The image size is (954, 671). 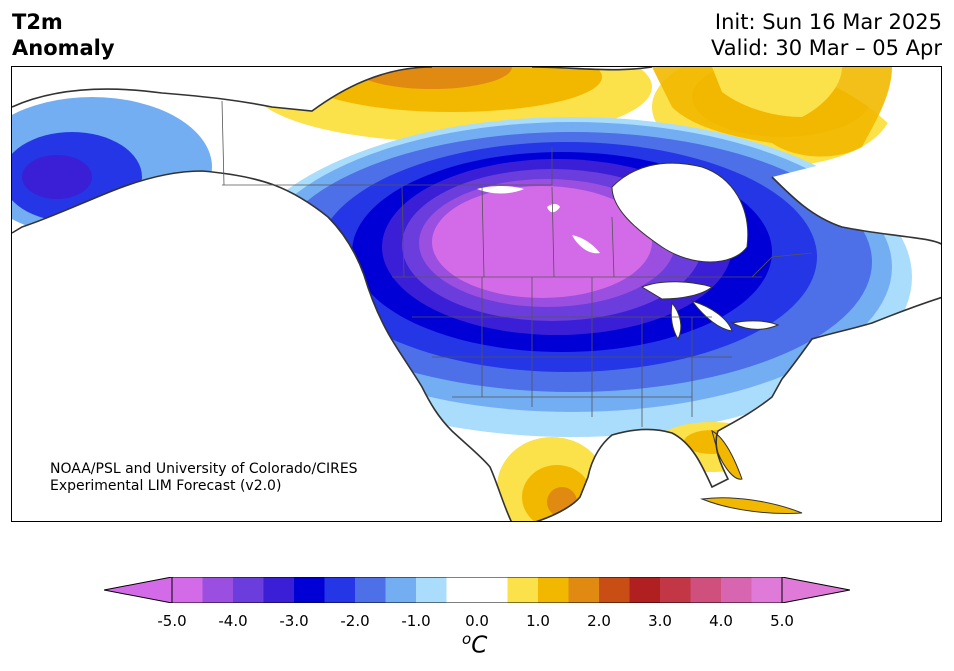 What do you see at coordinates (711, 316) in the screenshot?
I see `lake-huron` at bounding box center [711, 316].